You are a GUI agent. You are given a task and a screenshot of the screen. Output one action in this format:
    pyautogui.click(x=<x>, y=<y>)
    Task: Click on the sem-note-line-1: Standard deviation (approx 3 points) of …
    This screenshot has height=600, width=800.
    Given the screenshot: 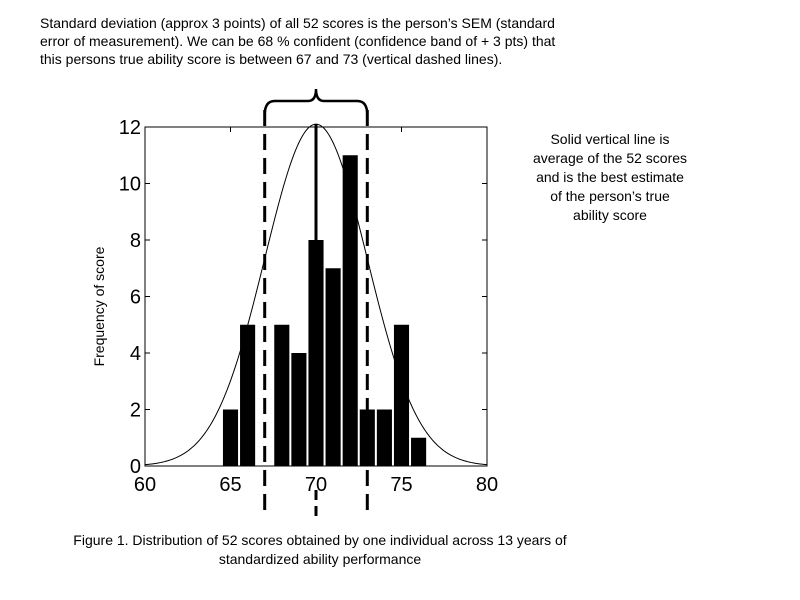 What is the action you would take?
    pyautogui.click(x=297, y=23)
    